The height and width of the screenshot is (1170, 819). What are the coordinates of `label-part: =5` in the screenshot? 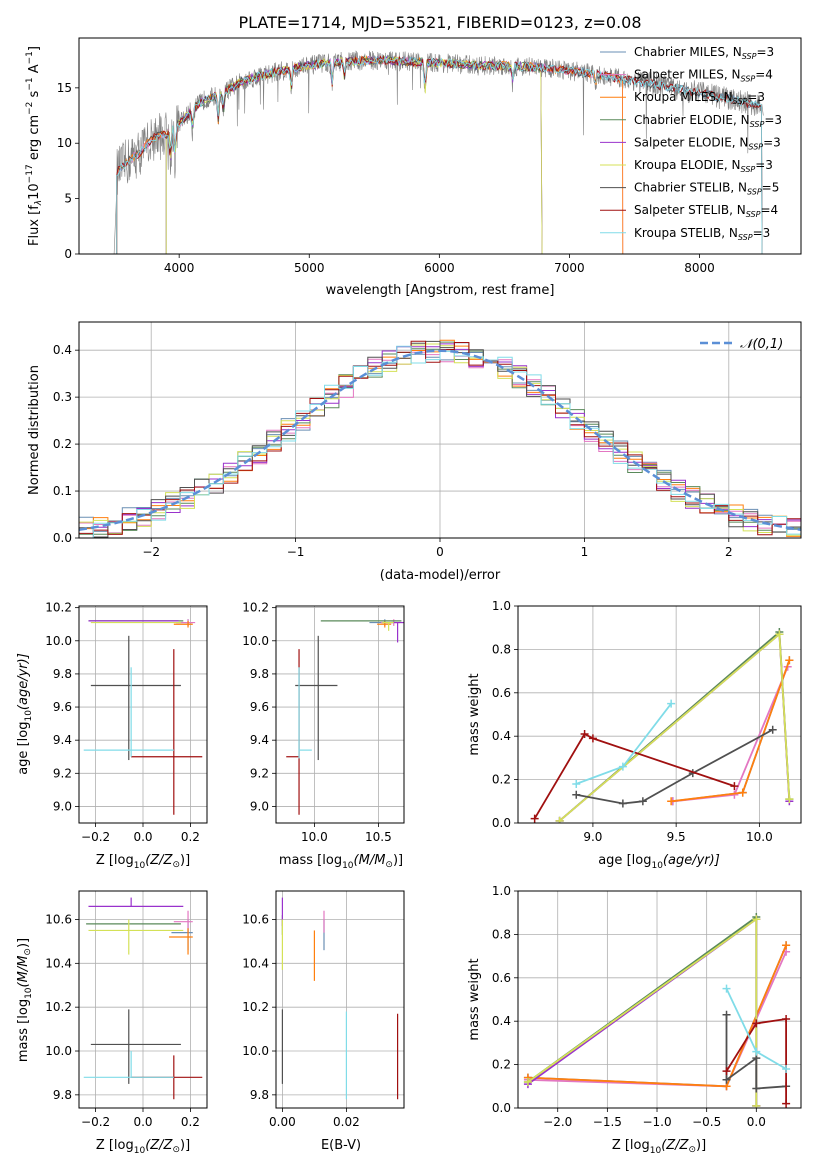 It's located at (771, 188).